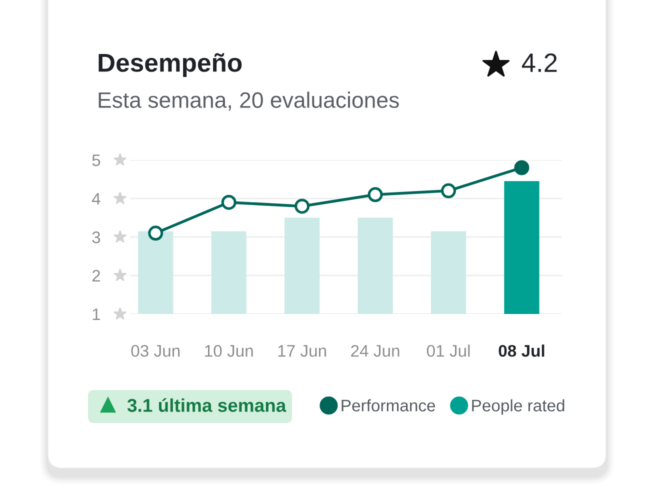 This screenshot has width=654, height=498. Describe the element at coordinates (521, 350) in the screenshot. I see `x-tick-label: 08 Jul` at that location.